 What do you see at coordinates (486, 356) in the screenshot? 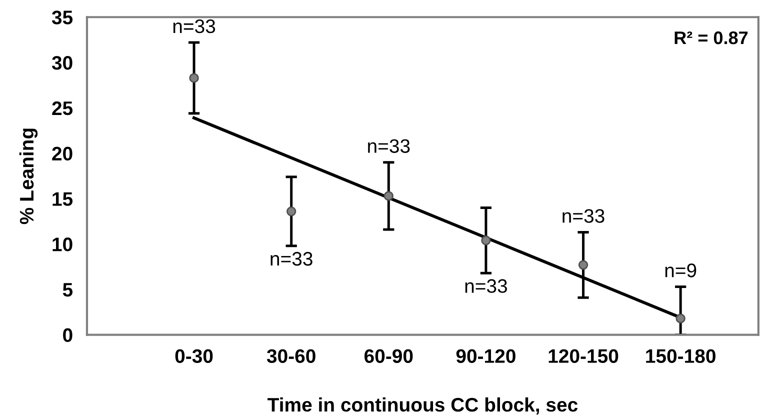
I see `x-tick-label: 90-120` at bounding box center [486, 356].